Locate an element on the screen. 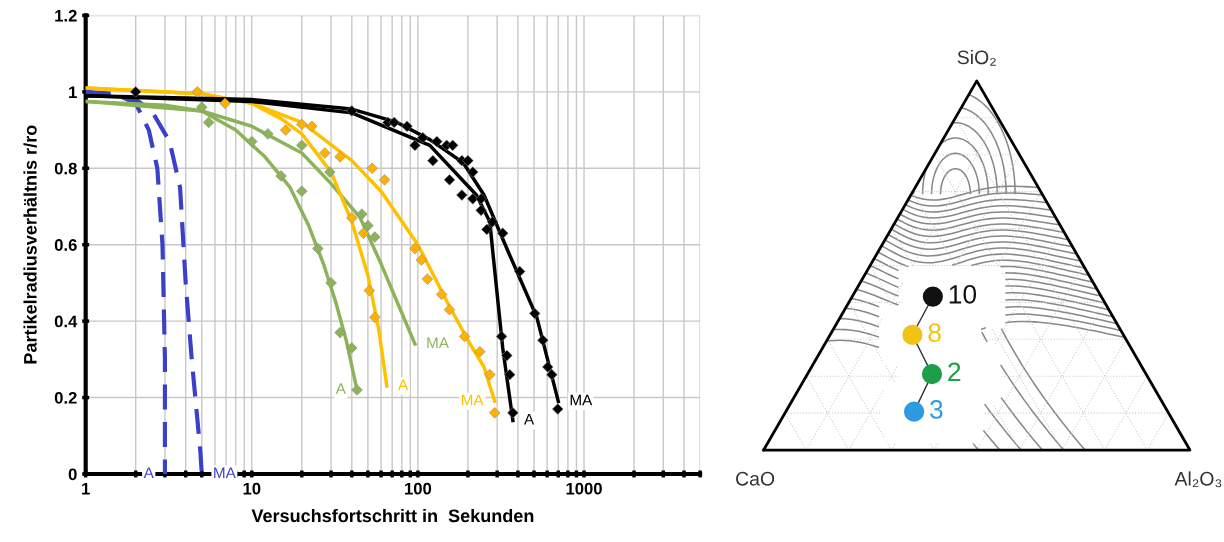 The height and width of the screenshot is (542, 1224). y-tick-label: 1 is located at coordinates (73, 92).